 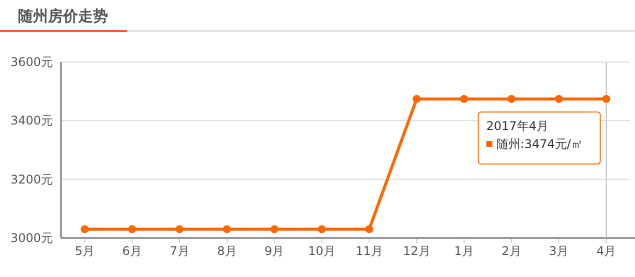 I want to click on y-tick-label: 3000元, so click(x=31, y=238).